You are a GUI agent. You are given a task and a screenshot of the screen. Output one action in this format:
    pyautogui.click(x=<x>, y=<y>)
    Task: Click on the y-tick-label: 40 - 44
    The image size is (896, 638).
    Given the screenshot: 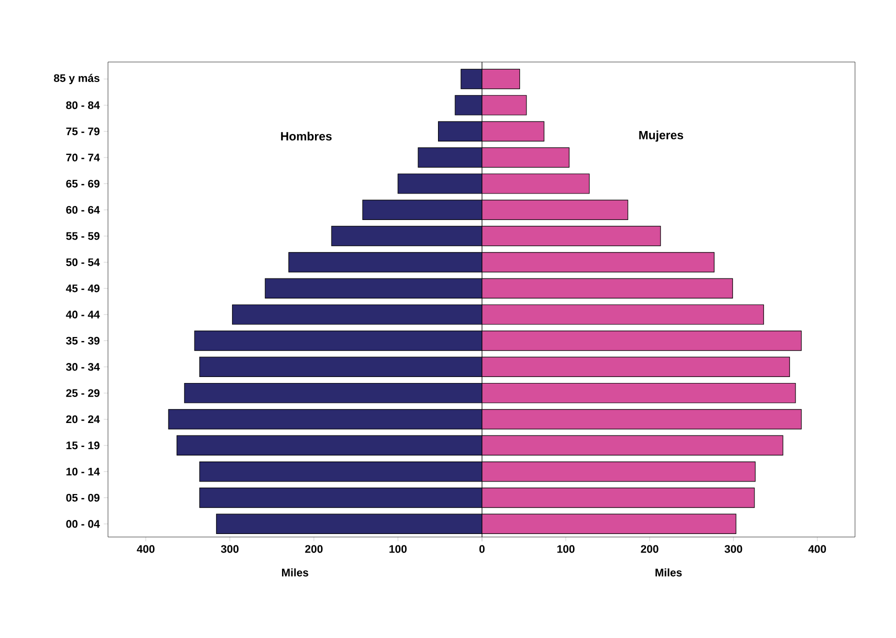 What is the action you would take?
    pyautogui.click(x=83, y=314)
    